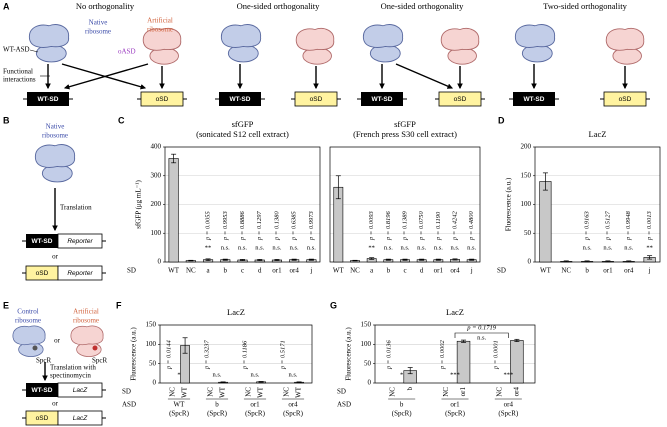  I want to click on panel-label: A, so click(6, 6).